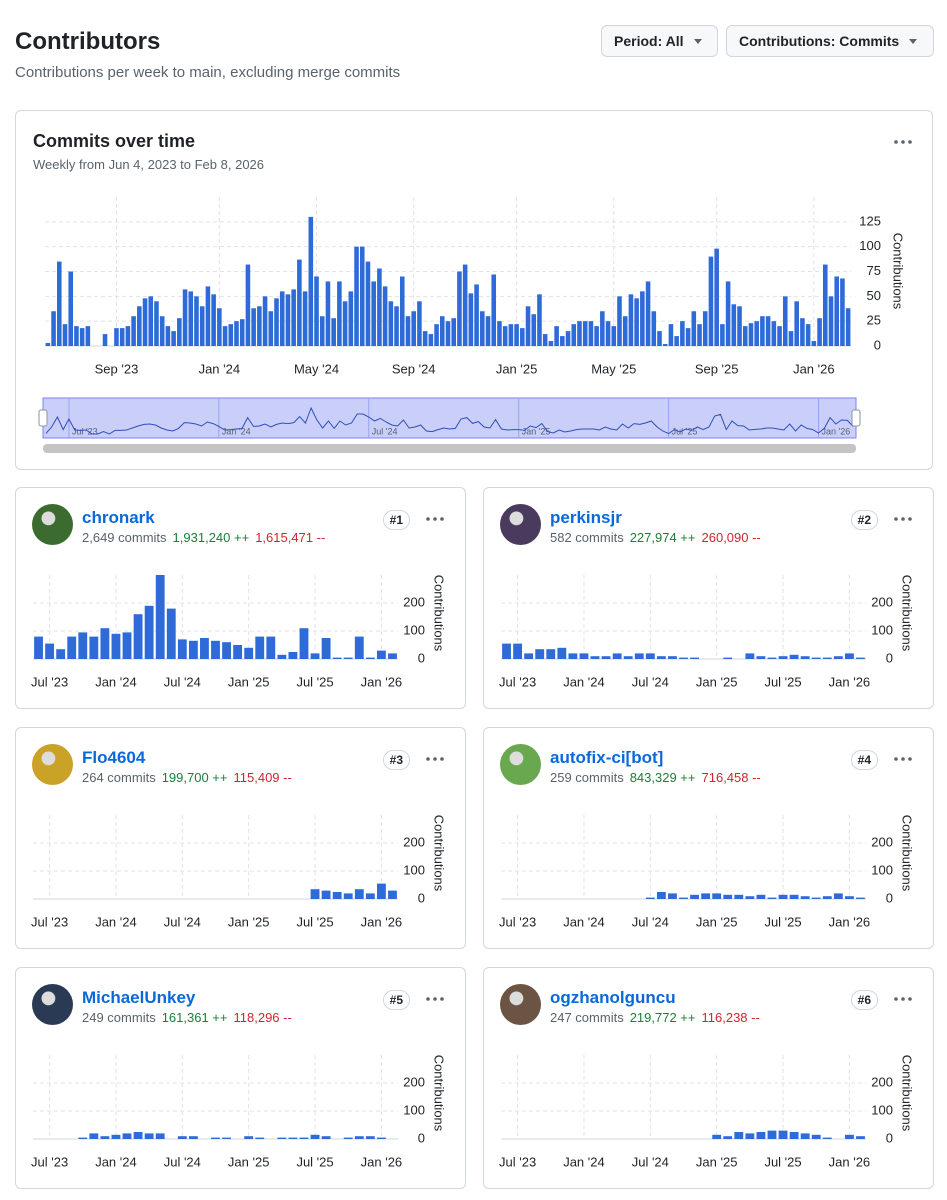 Image resolution: width=947 pixels, height=1200 pixels. I want to click on contributor-name: Flo4604, so click(114, 757).